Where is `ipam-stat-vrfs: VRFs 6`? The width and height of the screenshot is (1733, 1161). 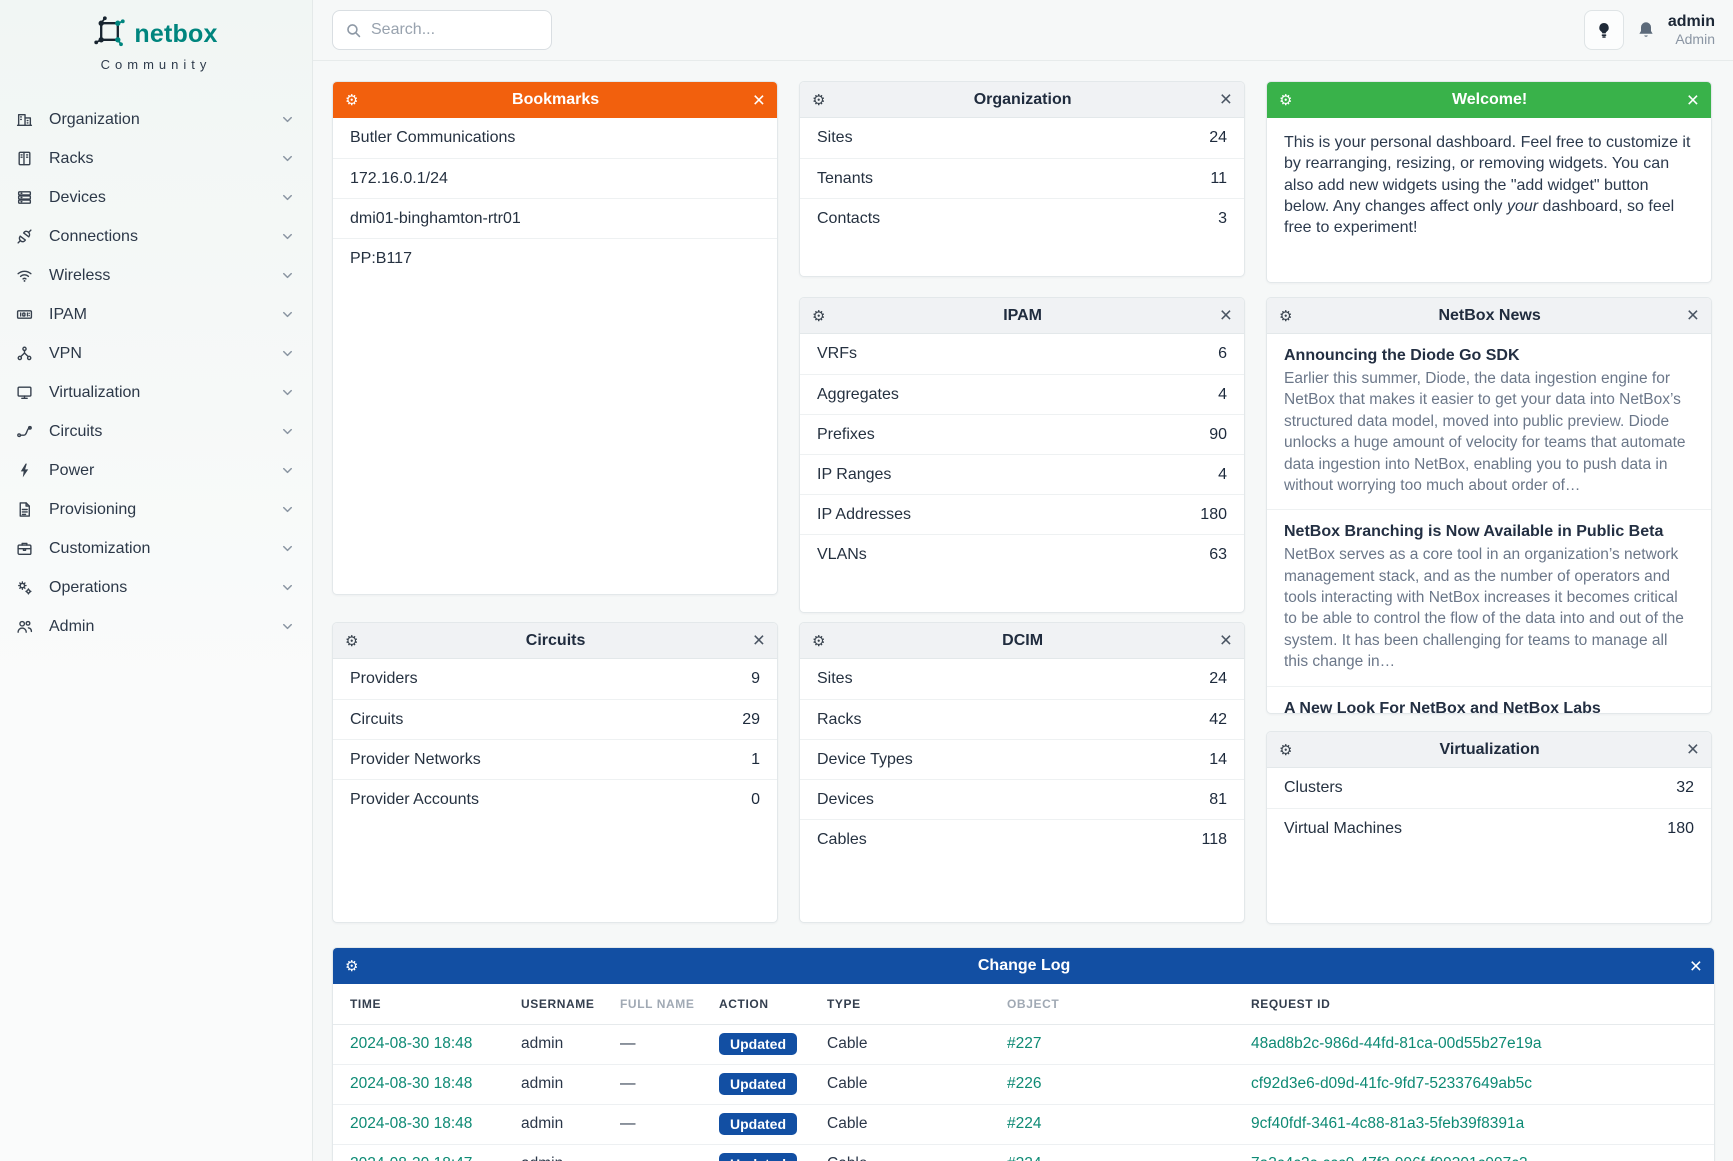
ipam-stat-vrfs: VRFs 6 is located at coordinates (1022, 354).